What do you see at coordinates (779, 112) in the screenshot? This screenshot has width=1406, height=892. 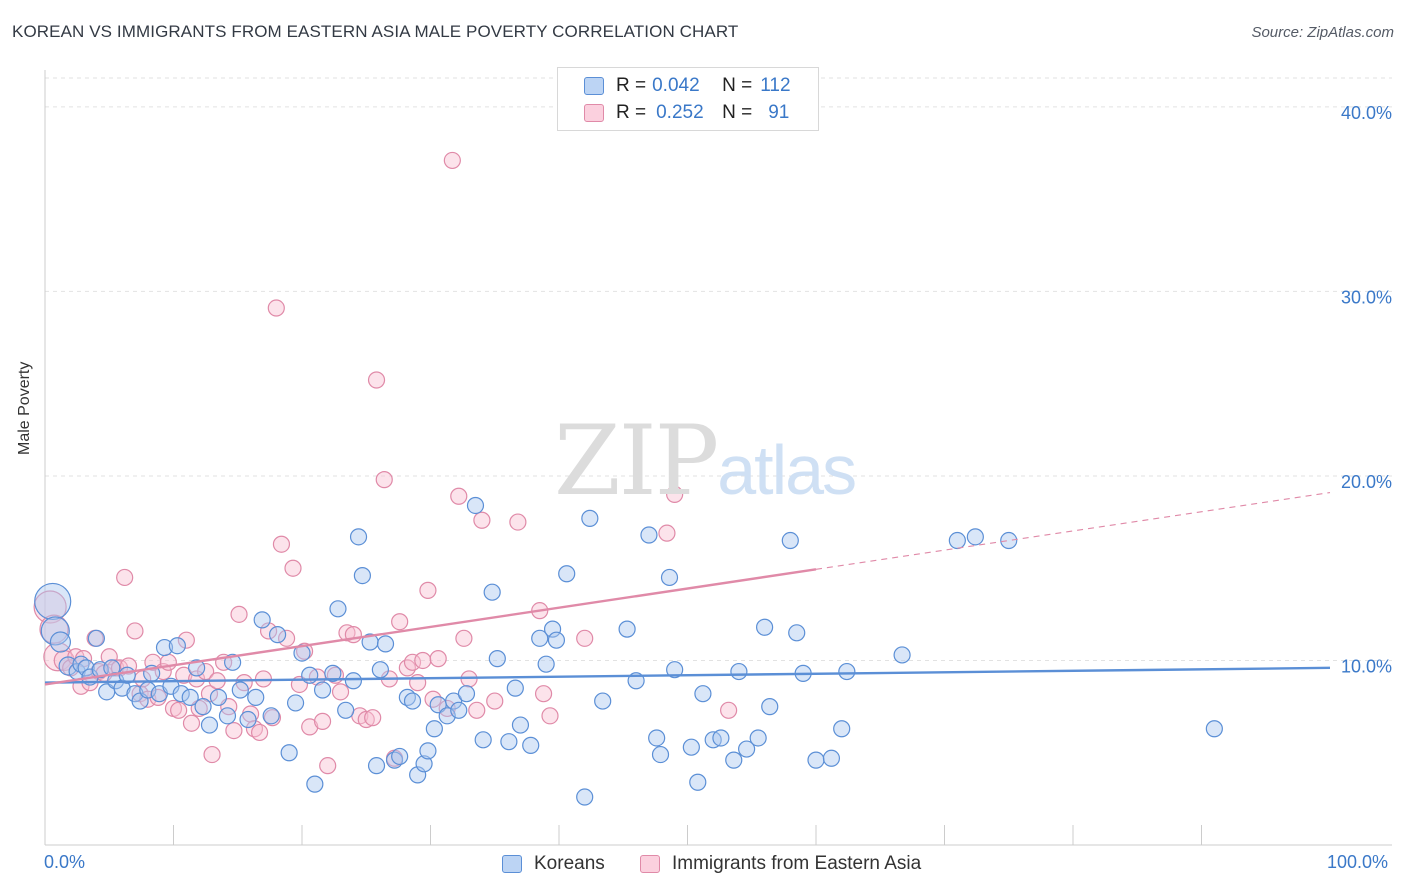 I see `legend-n-value: 91` at bounding box center [779, 112].